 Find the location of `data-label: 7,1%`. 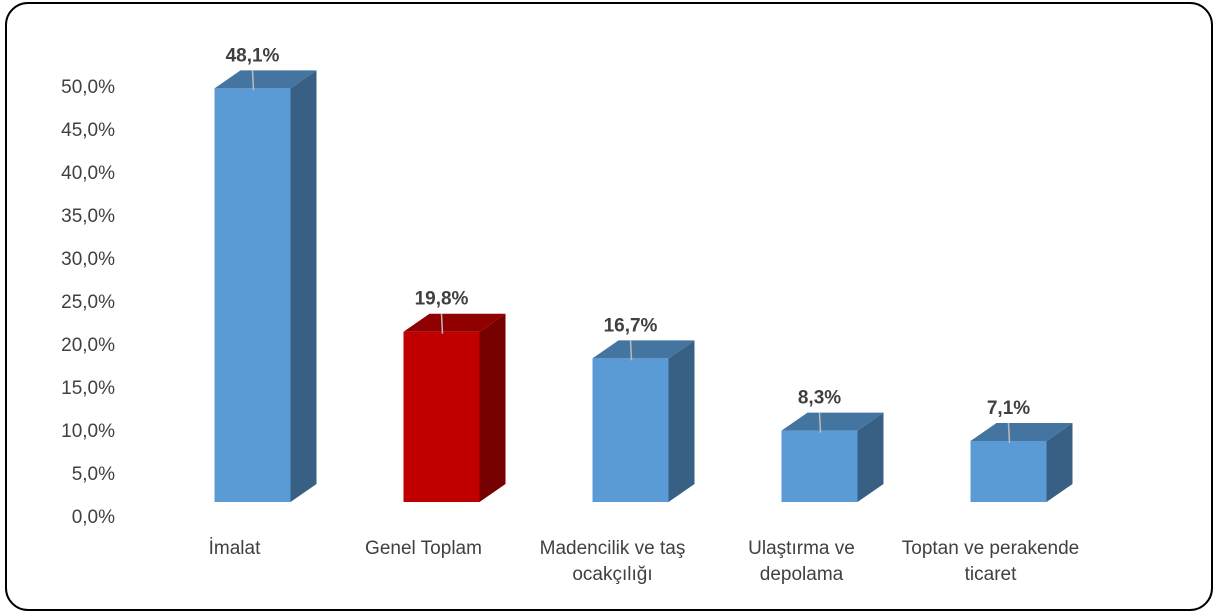

data-label: 7,1% is located at coordinates (1008, 408).